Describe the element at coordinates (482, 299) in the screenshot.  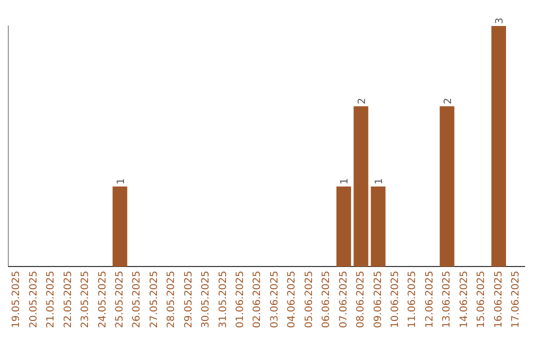
I see `x-tick-label: 15.06.2025` at that location.